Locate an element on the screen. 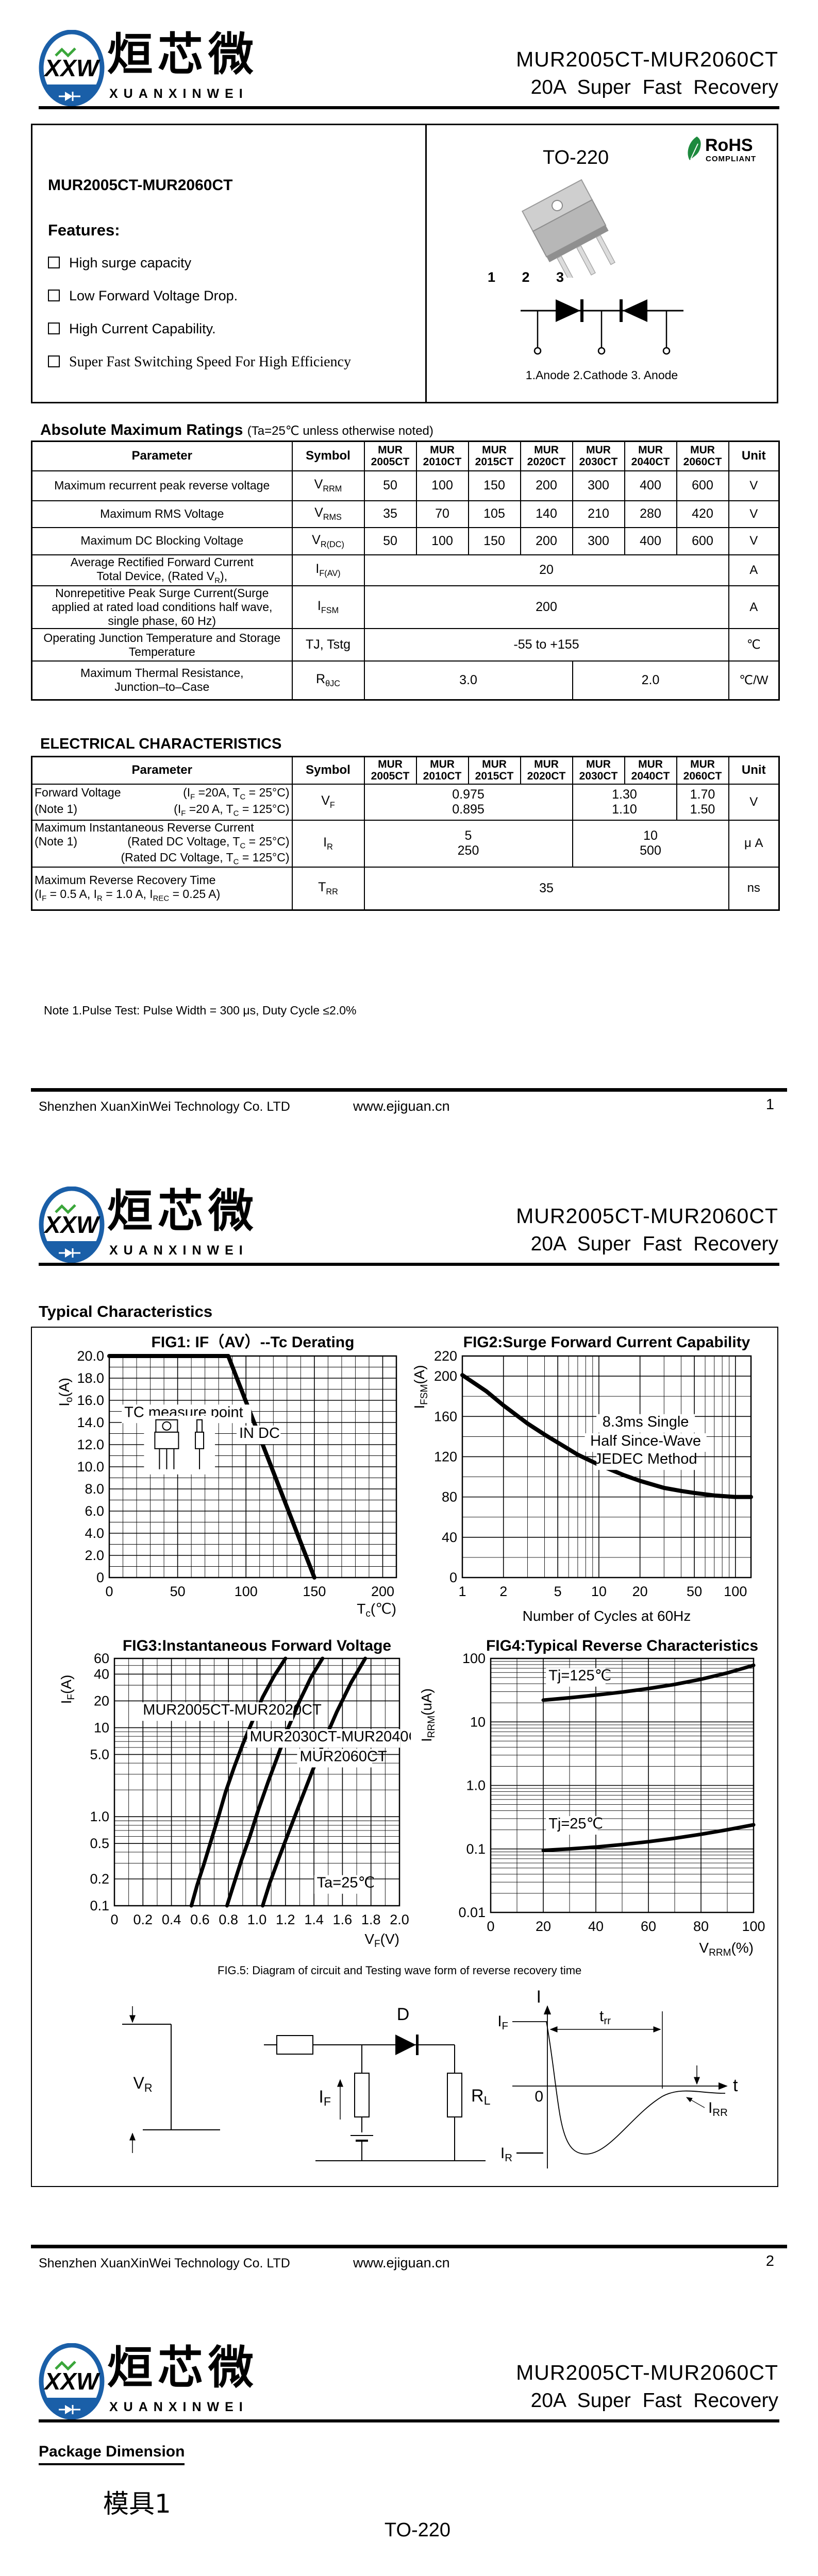 Image resolution: width=818 pixels, height=2576 pixels. svg-text: 40 is located at coordinates (596, 1926).